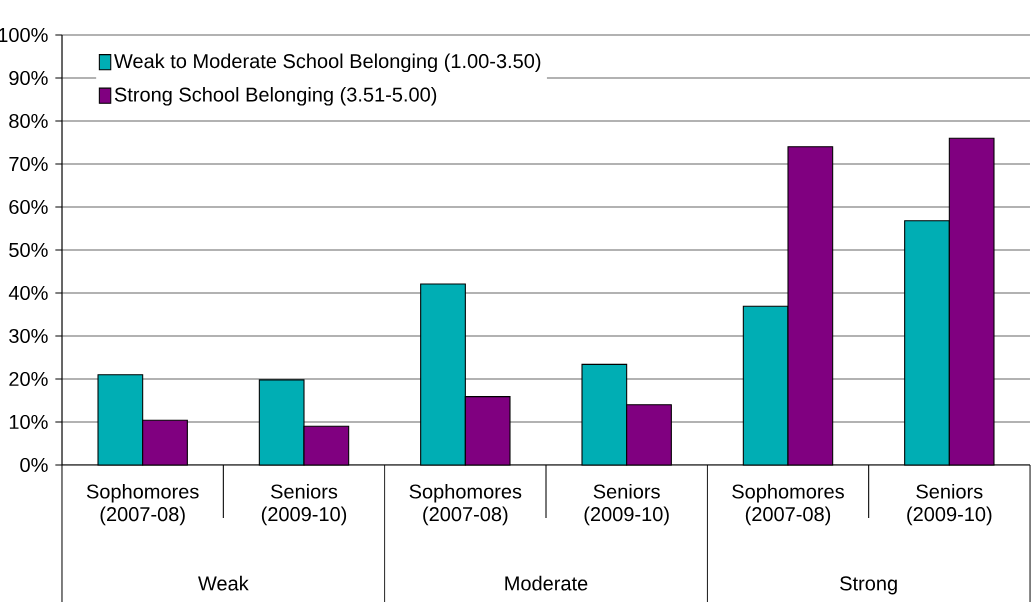 The width and height of the screenshot is (1031, 602). What do you see at coordinates (28, 379) in the screenshot?
I see `y-tick-label: 20%` at bounding box center [28, 379].